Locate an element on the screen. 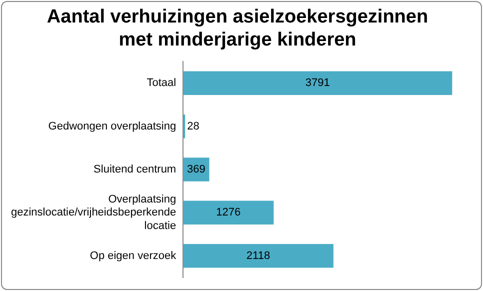 The image size is (483, 291). data-label: 28 is located at coordinates (193, 126).